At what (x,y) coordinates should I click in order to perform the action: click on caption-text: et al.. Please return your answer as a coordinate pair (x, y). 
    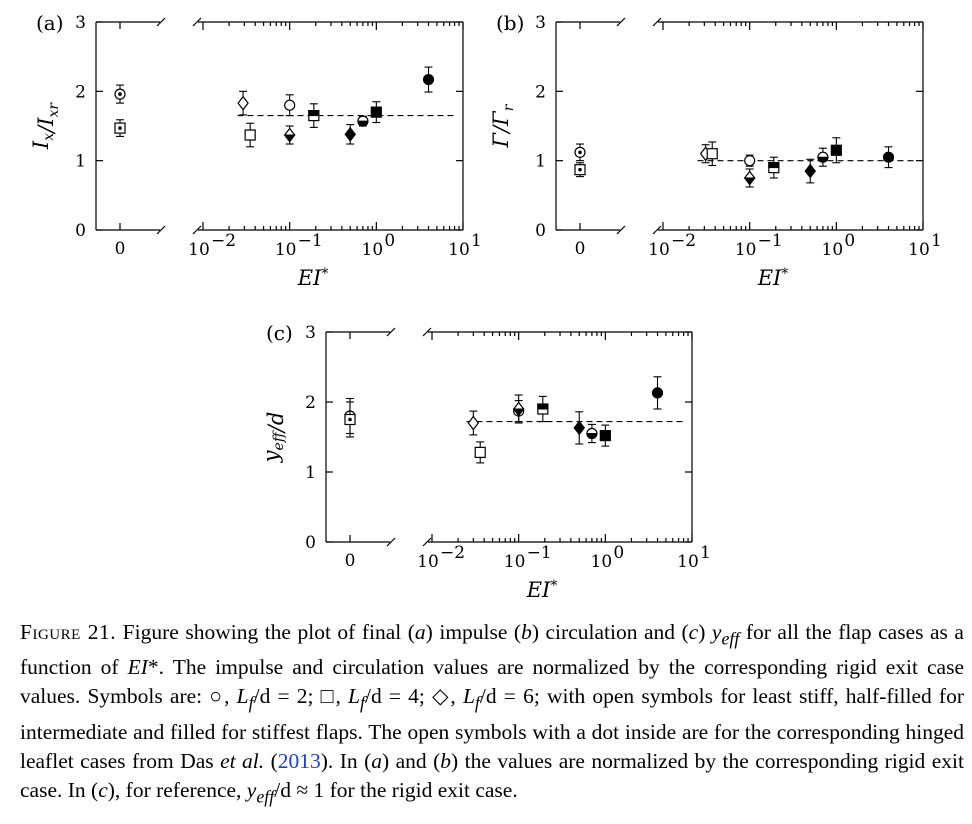
    Looking at the image, I should click on (242, 760).